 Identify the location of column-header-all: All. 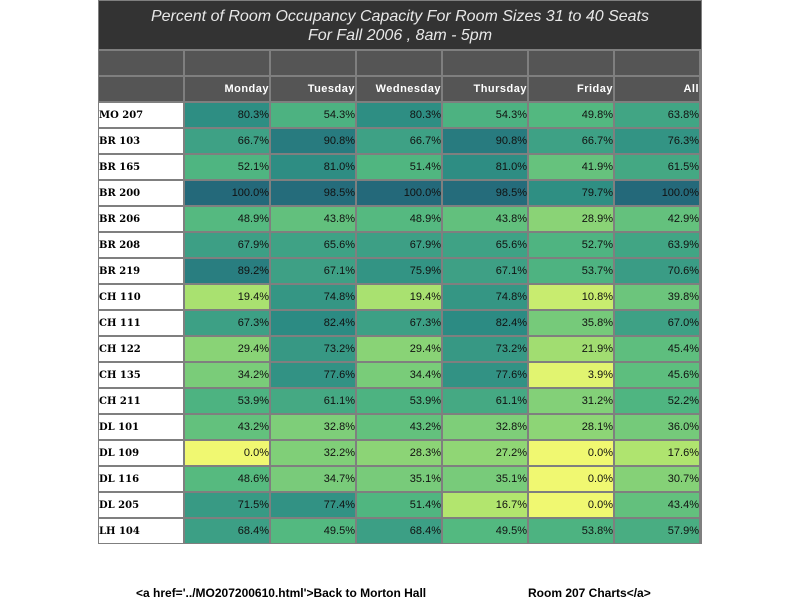
(657, 89).